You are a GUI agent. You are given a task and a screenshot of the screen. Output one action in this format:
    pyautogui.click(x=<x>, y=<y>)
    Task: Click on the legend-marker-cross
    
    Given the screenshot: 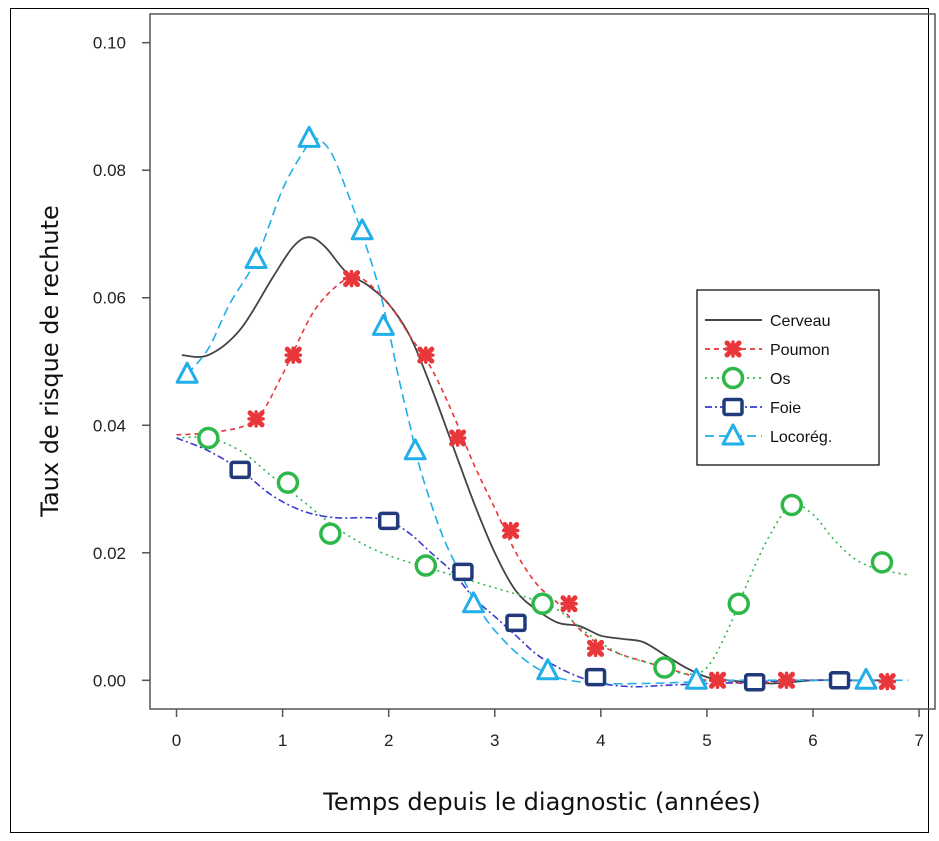 What is the action you would take?
    pyautogui.click(x=733, y=349)
    